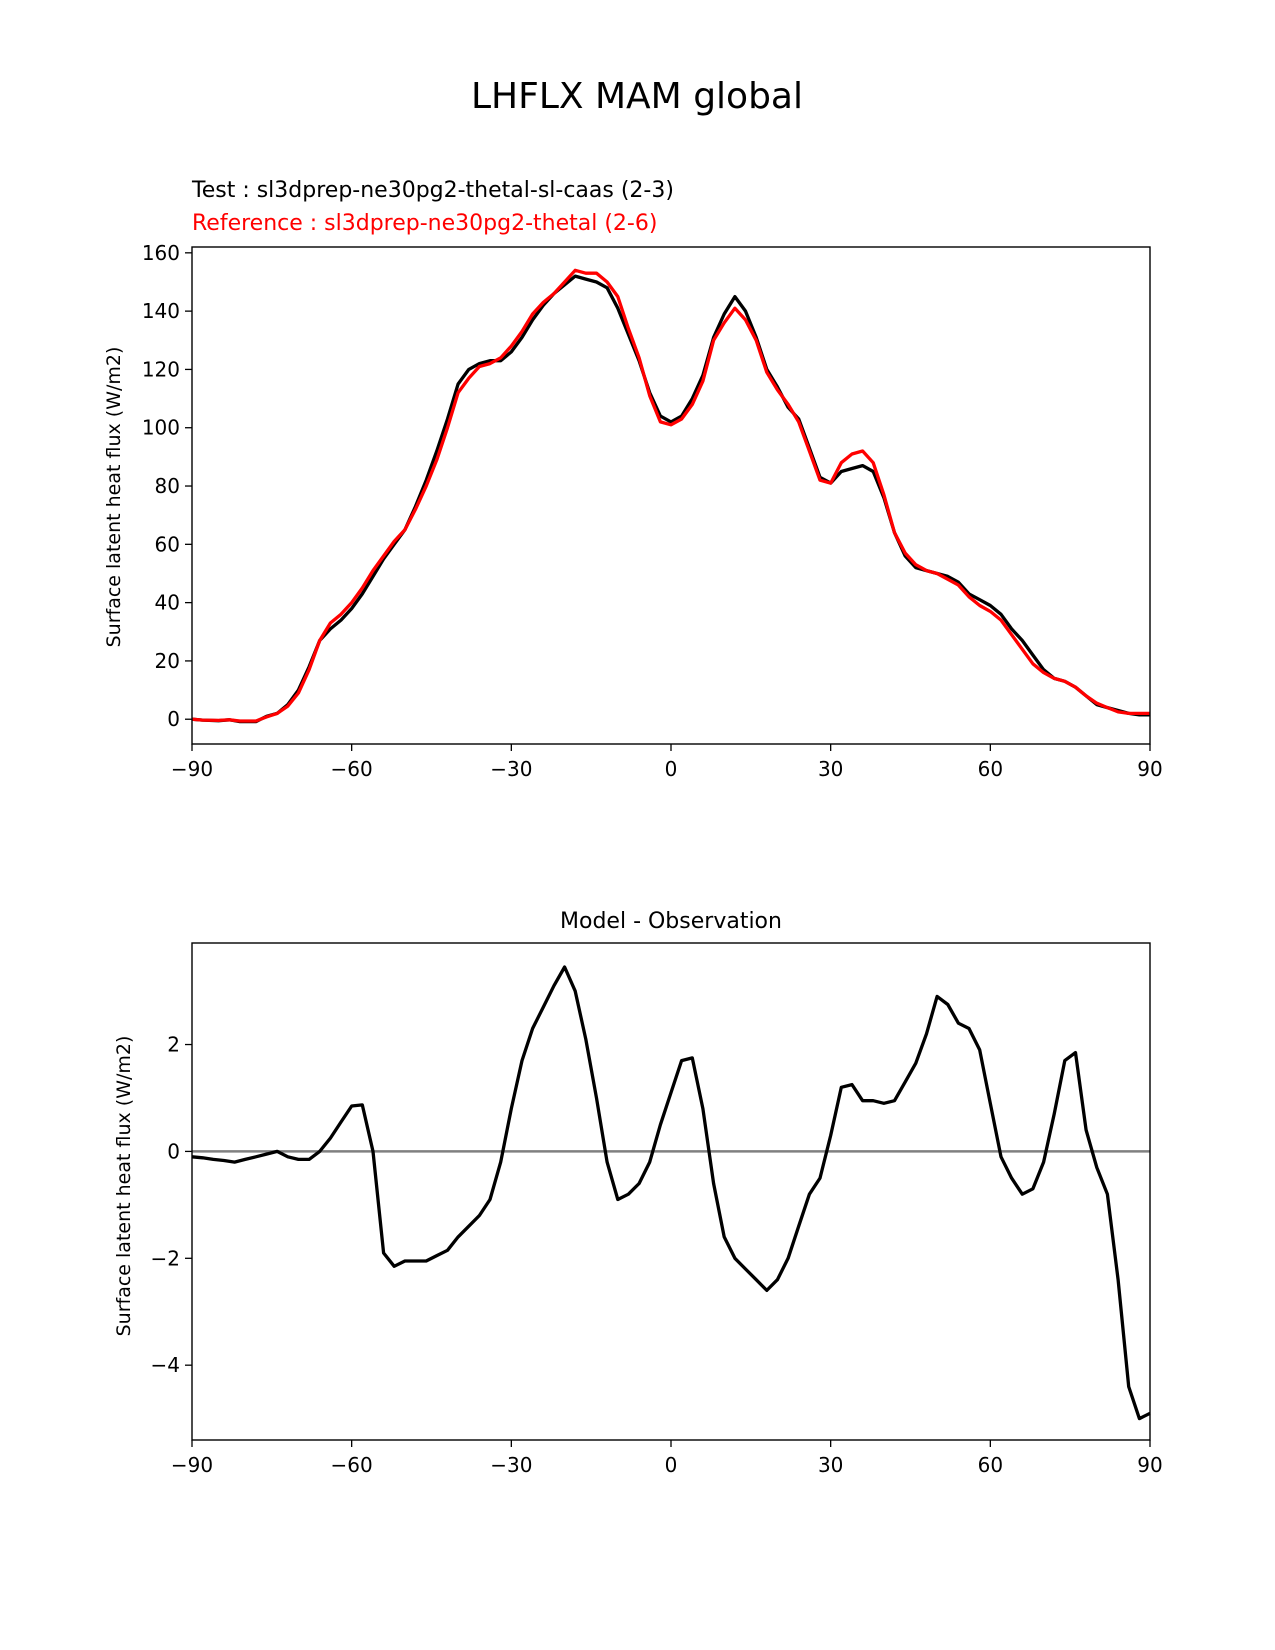  What do you see at coordinates (124, 1186) in the screenshot?
I see `bottom-ylabel: Surface latent heat flux (W/m2)` at bounding box center [124, 1186].